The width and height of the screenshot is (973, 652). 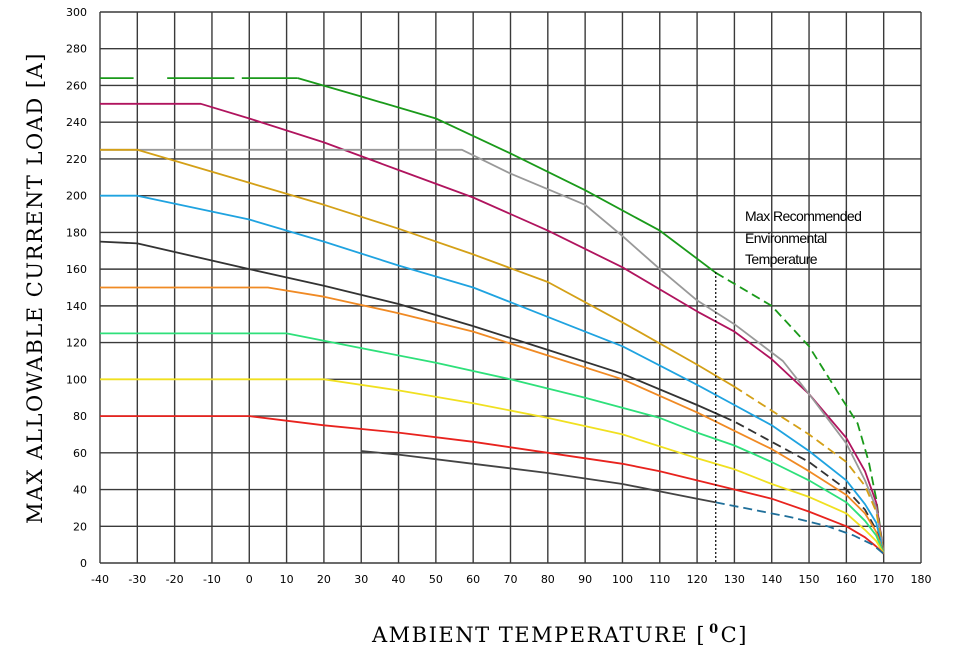 I want to click on x-tick-label: 150, so click(x=809, y=579).